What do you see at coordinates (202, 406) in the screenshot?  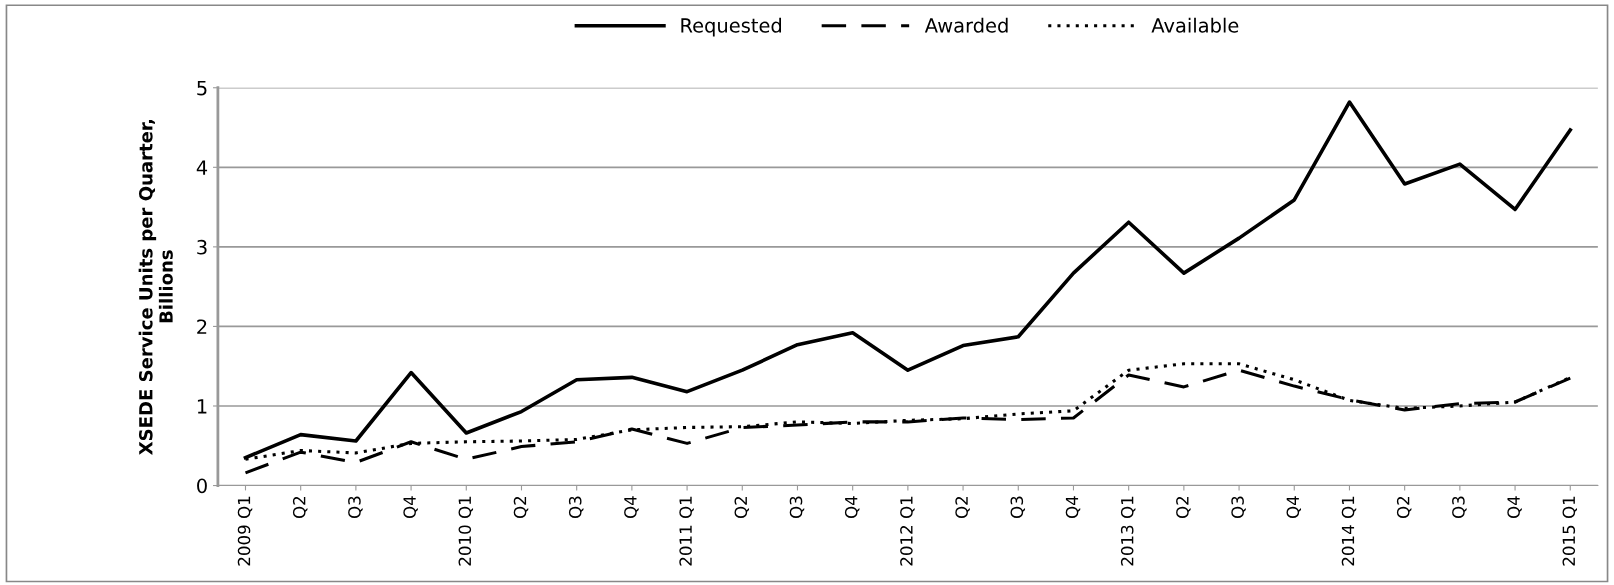 I see `y-tick-label: 1` at bounding box center [202, 406].